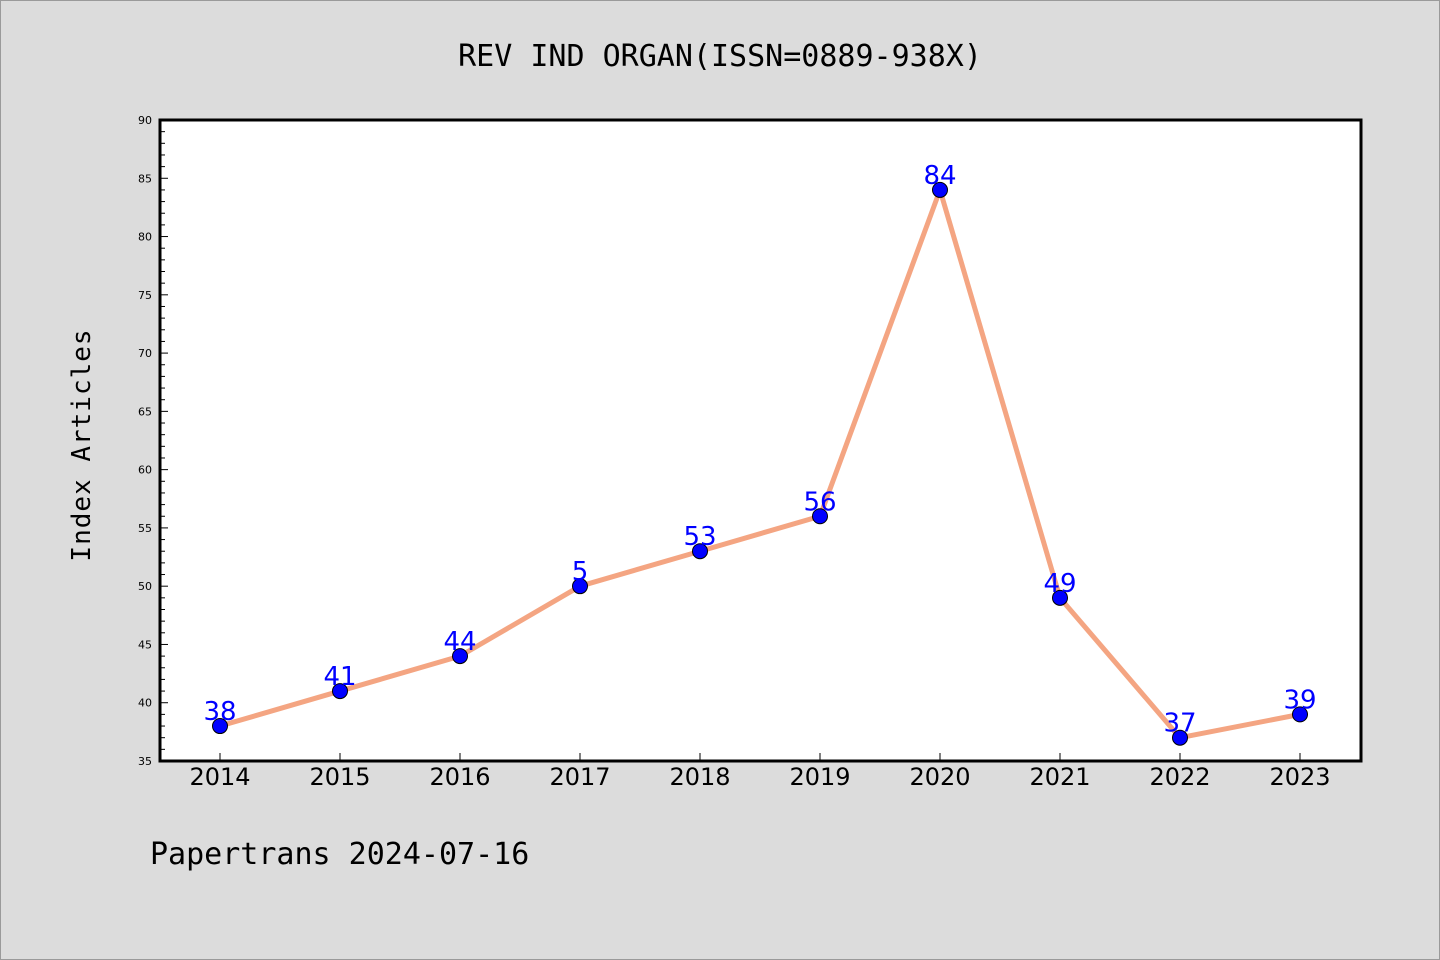 This screenshot has width=1440, height=960. What do you see at coordinates (145, 237) in the screenshot?
I see `y-tick-label: 80` at bounding box center [145, 237].